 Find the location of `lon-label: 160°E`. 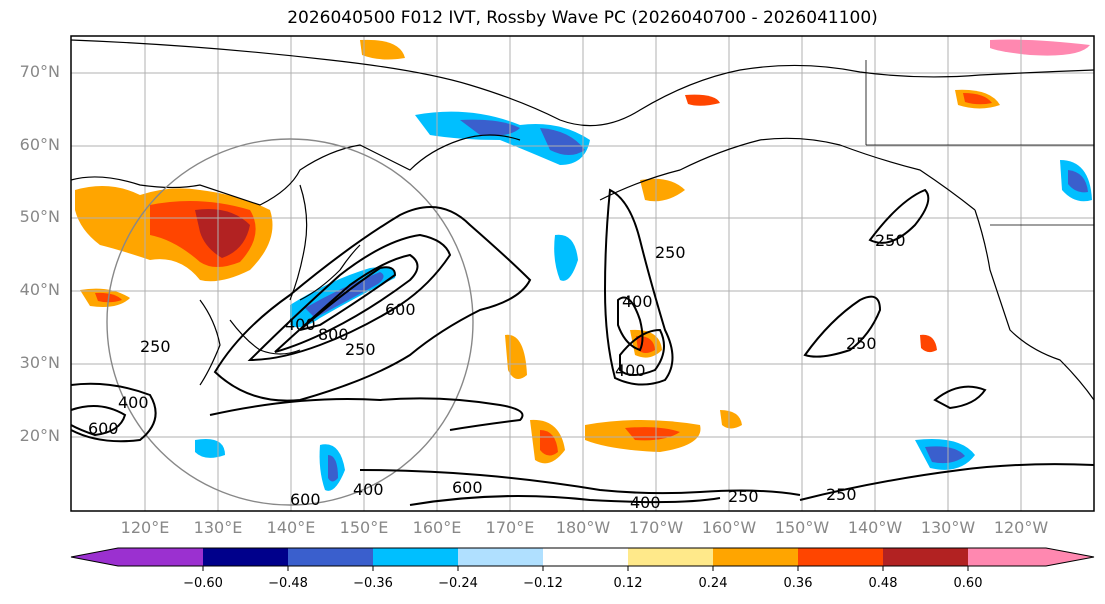

lon-label: 160°E is located at coordinates (437, 527).